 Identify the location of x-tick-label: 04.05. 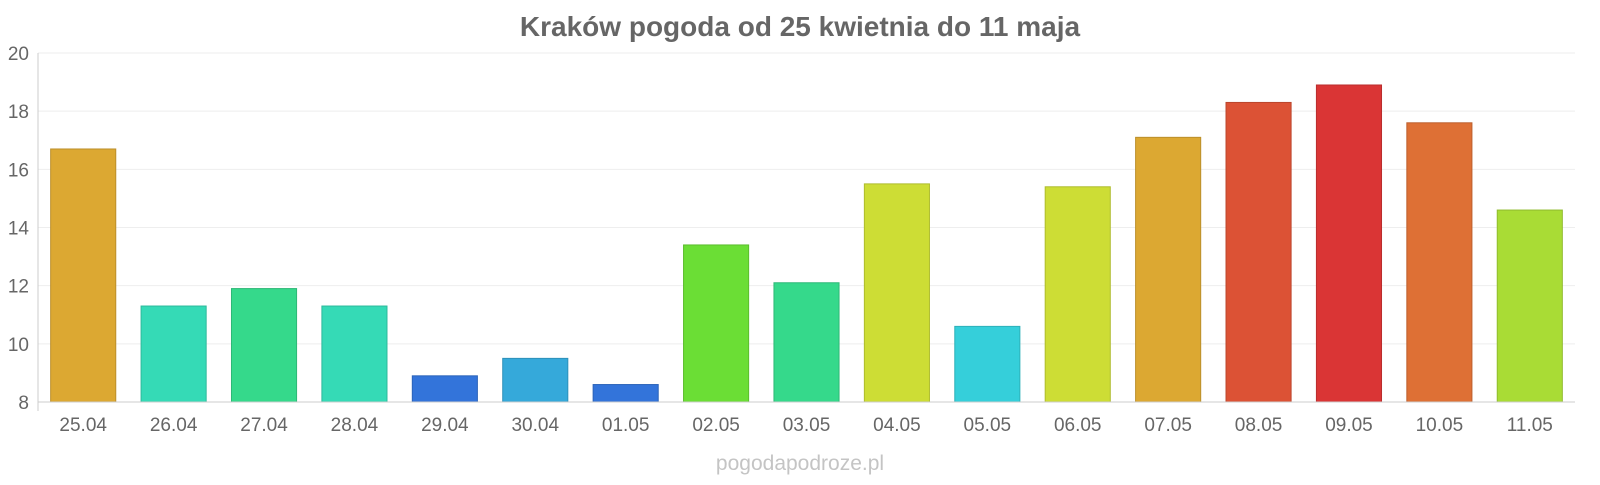
(897, 425).